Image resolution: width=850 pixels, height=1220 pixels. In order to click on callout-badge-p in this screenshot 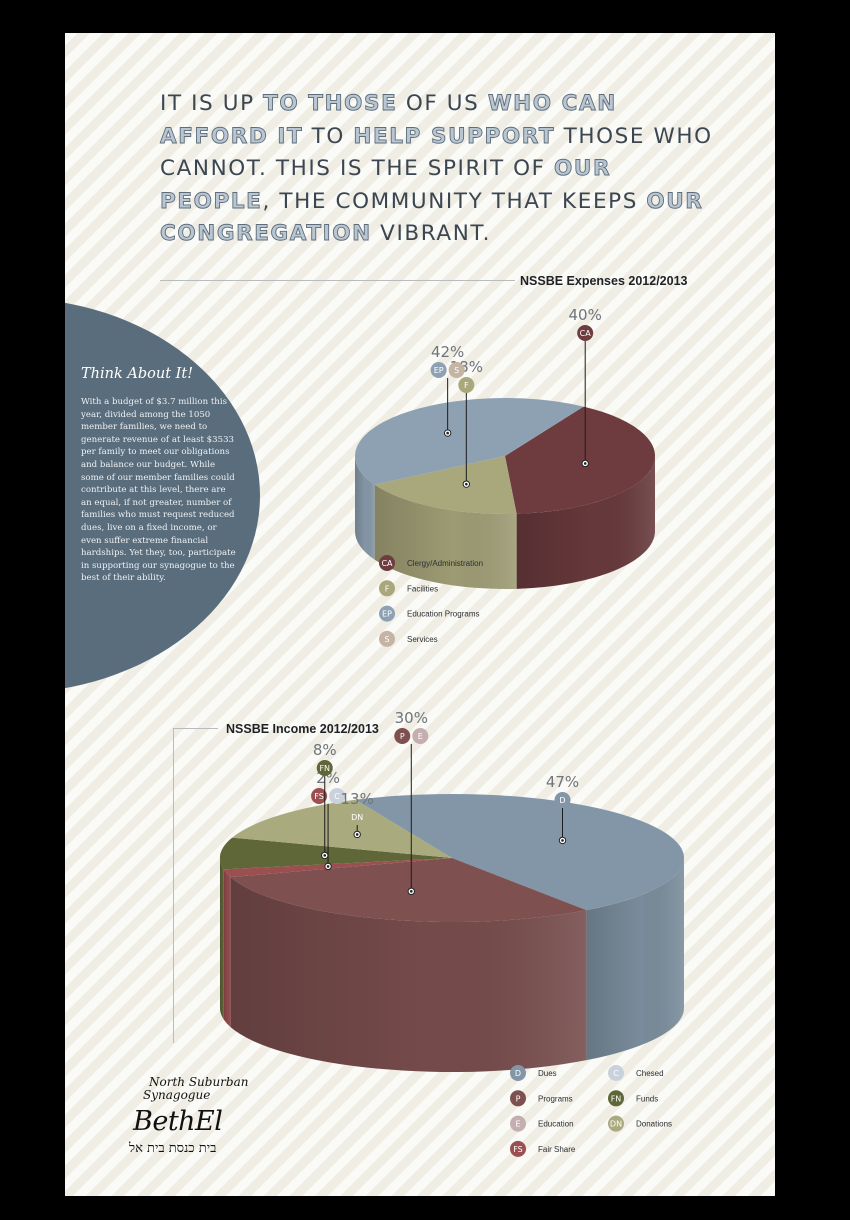, I will do `click(402, 736)`.